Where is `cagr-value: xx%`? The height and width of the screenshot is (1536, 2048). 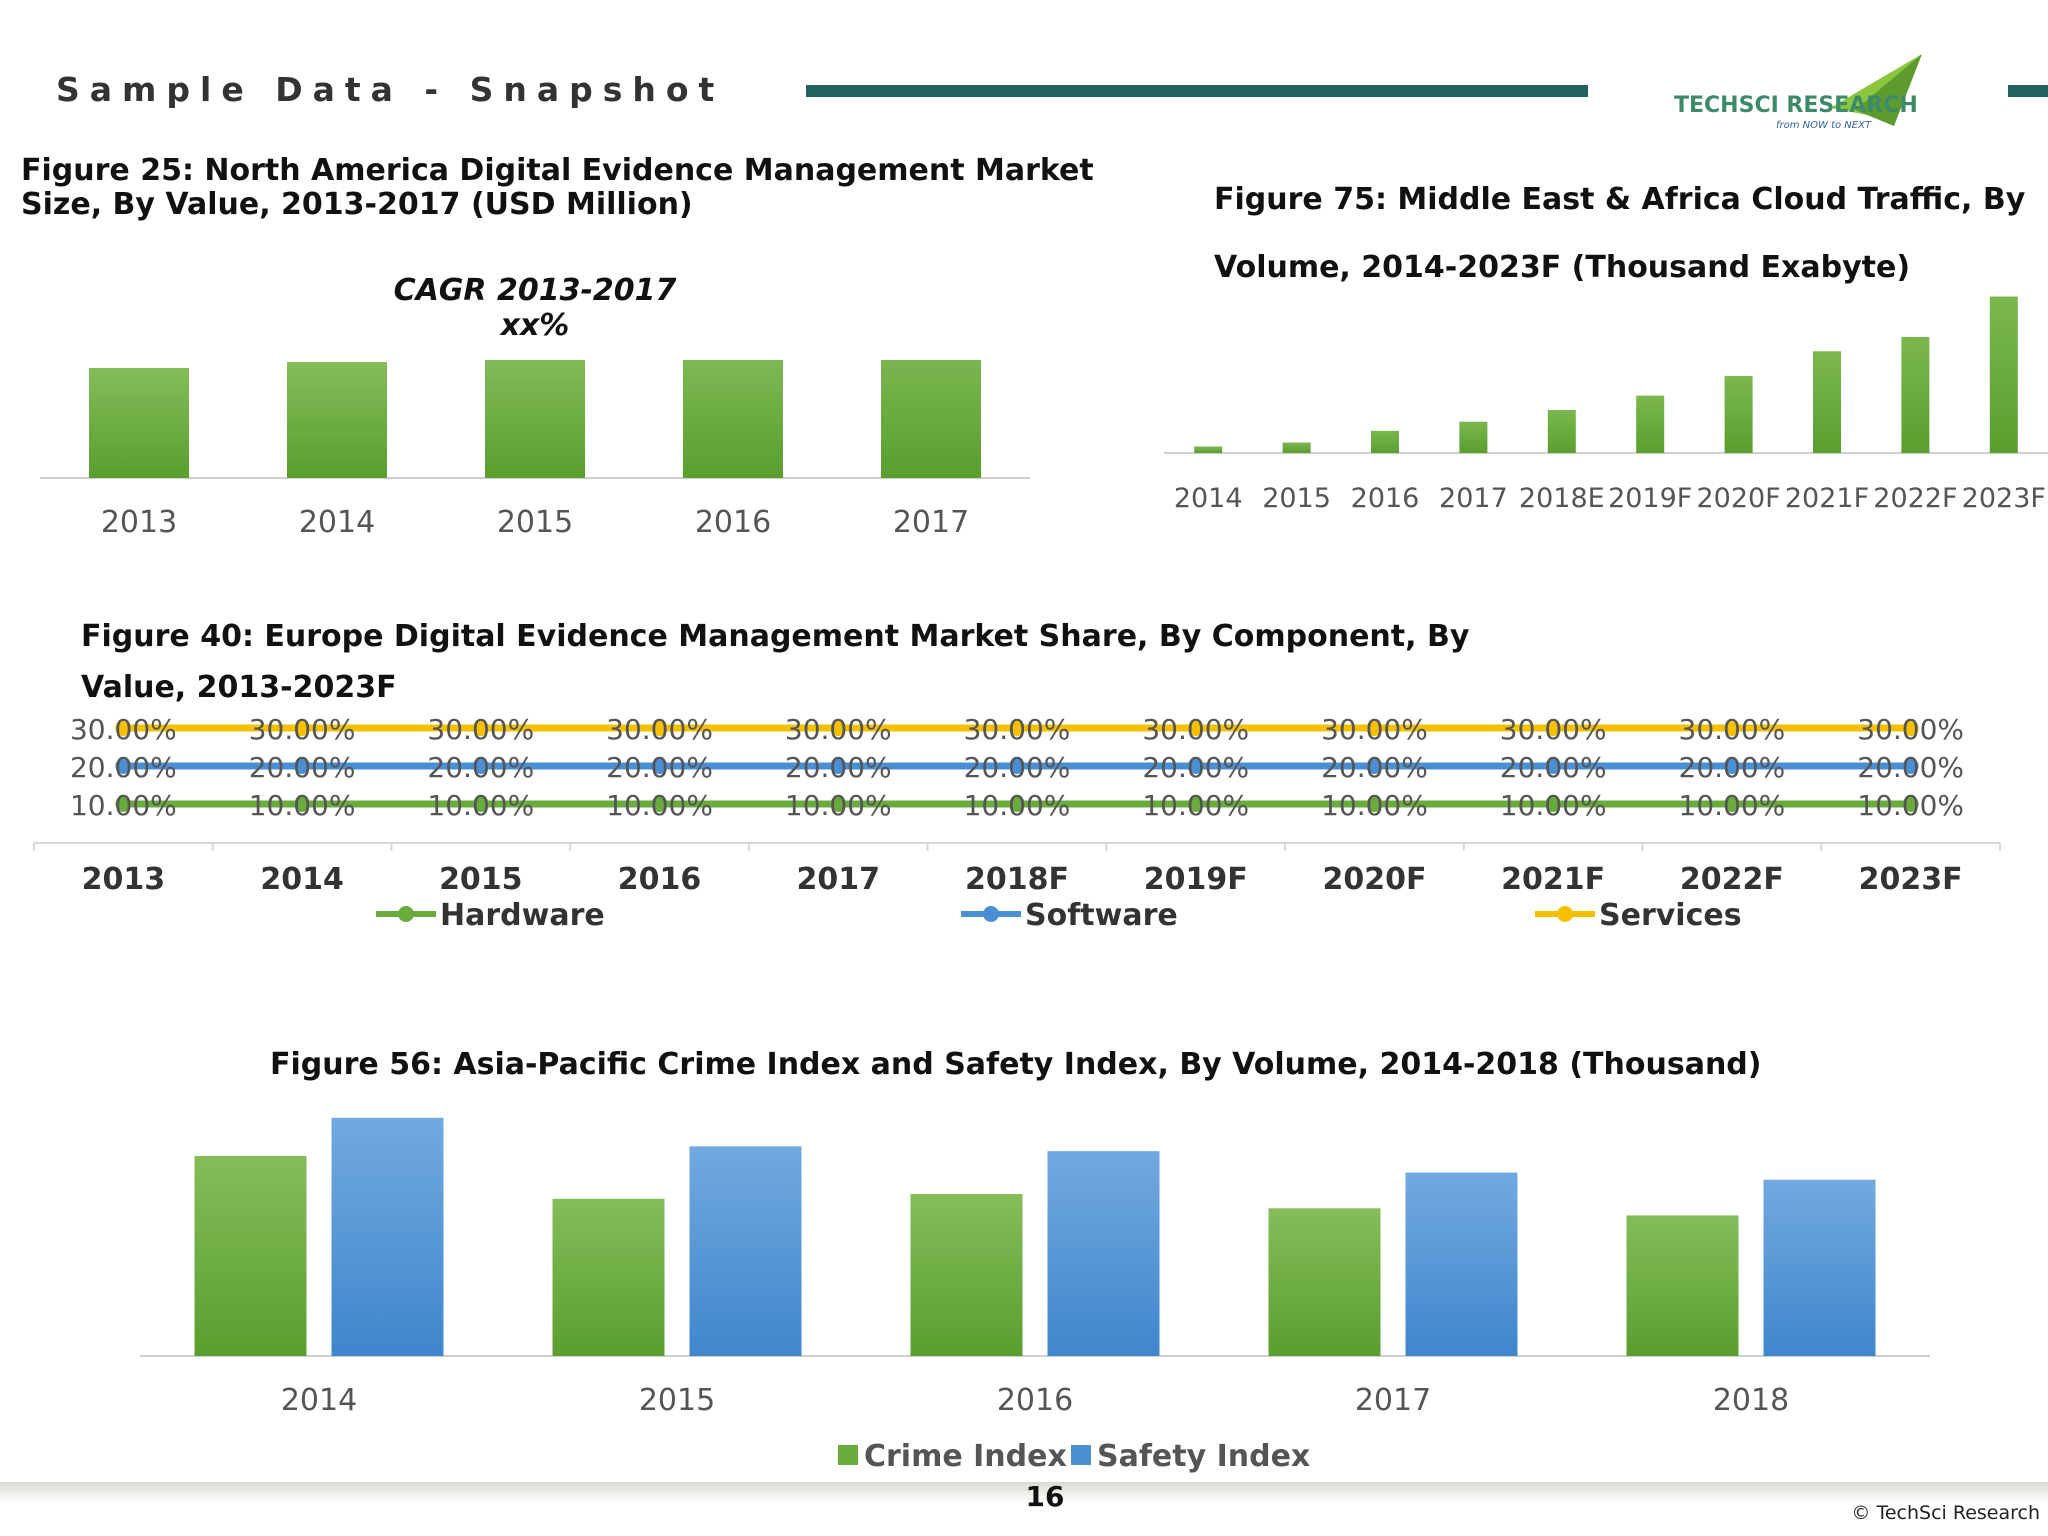 cagr-value: xx% is located at coordinates (535, 325).